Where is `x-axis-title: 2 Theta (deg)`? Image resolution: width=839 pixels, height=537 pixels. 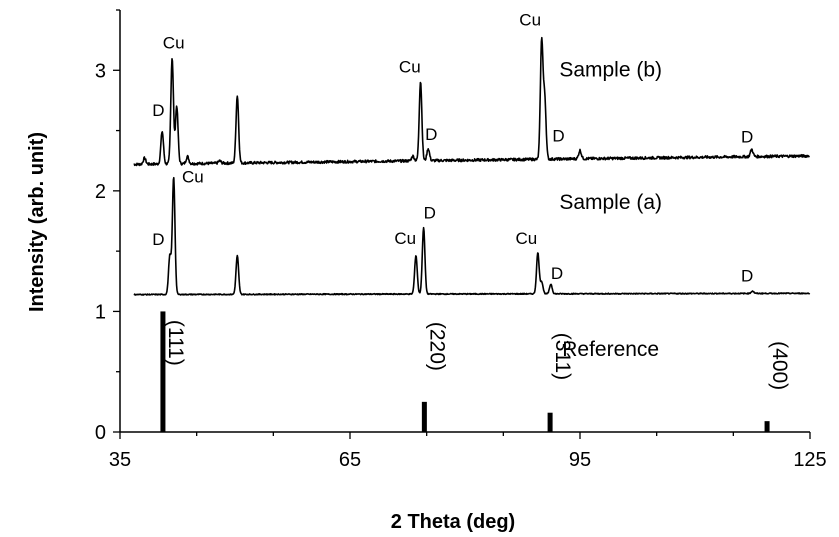 x-axis-title: 2 Theta (deg) is located at coordinates (453, 522).